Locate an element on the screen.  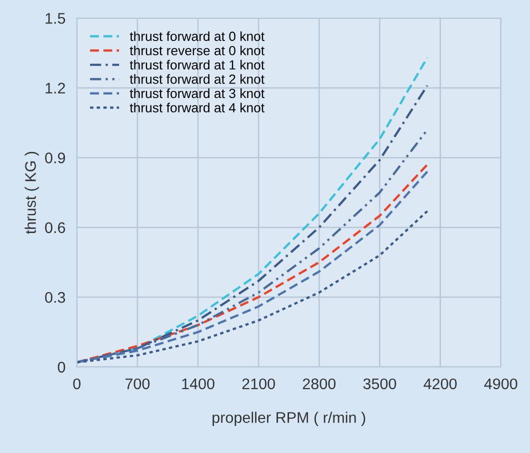
y-tick-label: 0.3 is located at coordinates (55, 297).